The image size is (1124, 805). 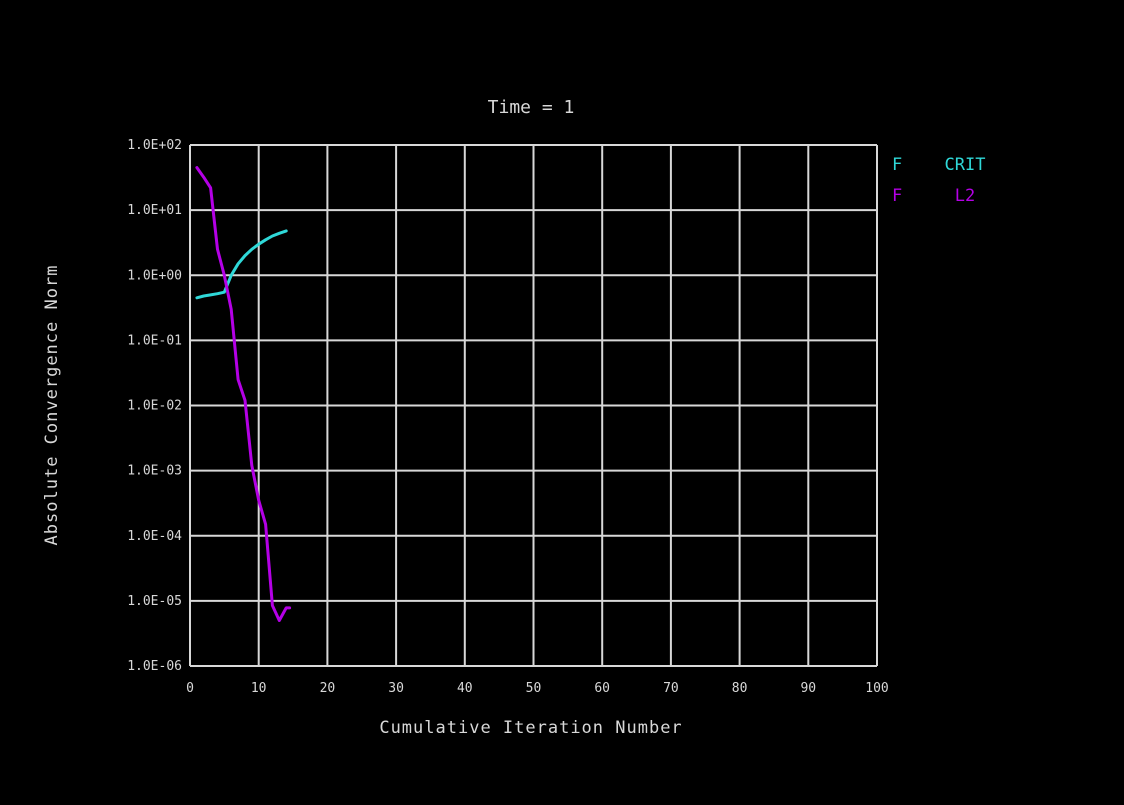 I want to click on series-line-l2, so click(x=243, y=394).